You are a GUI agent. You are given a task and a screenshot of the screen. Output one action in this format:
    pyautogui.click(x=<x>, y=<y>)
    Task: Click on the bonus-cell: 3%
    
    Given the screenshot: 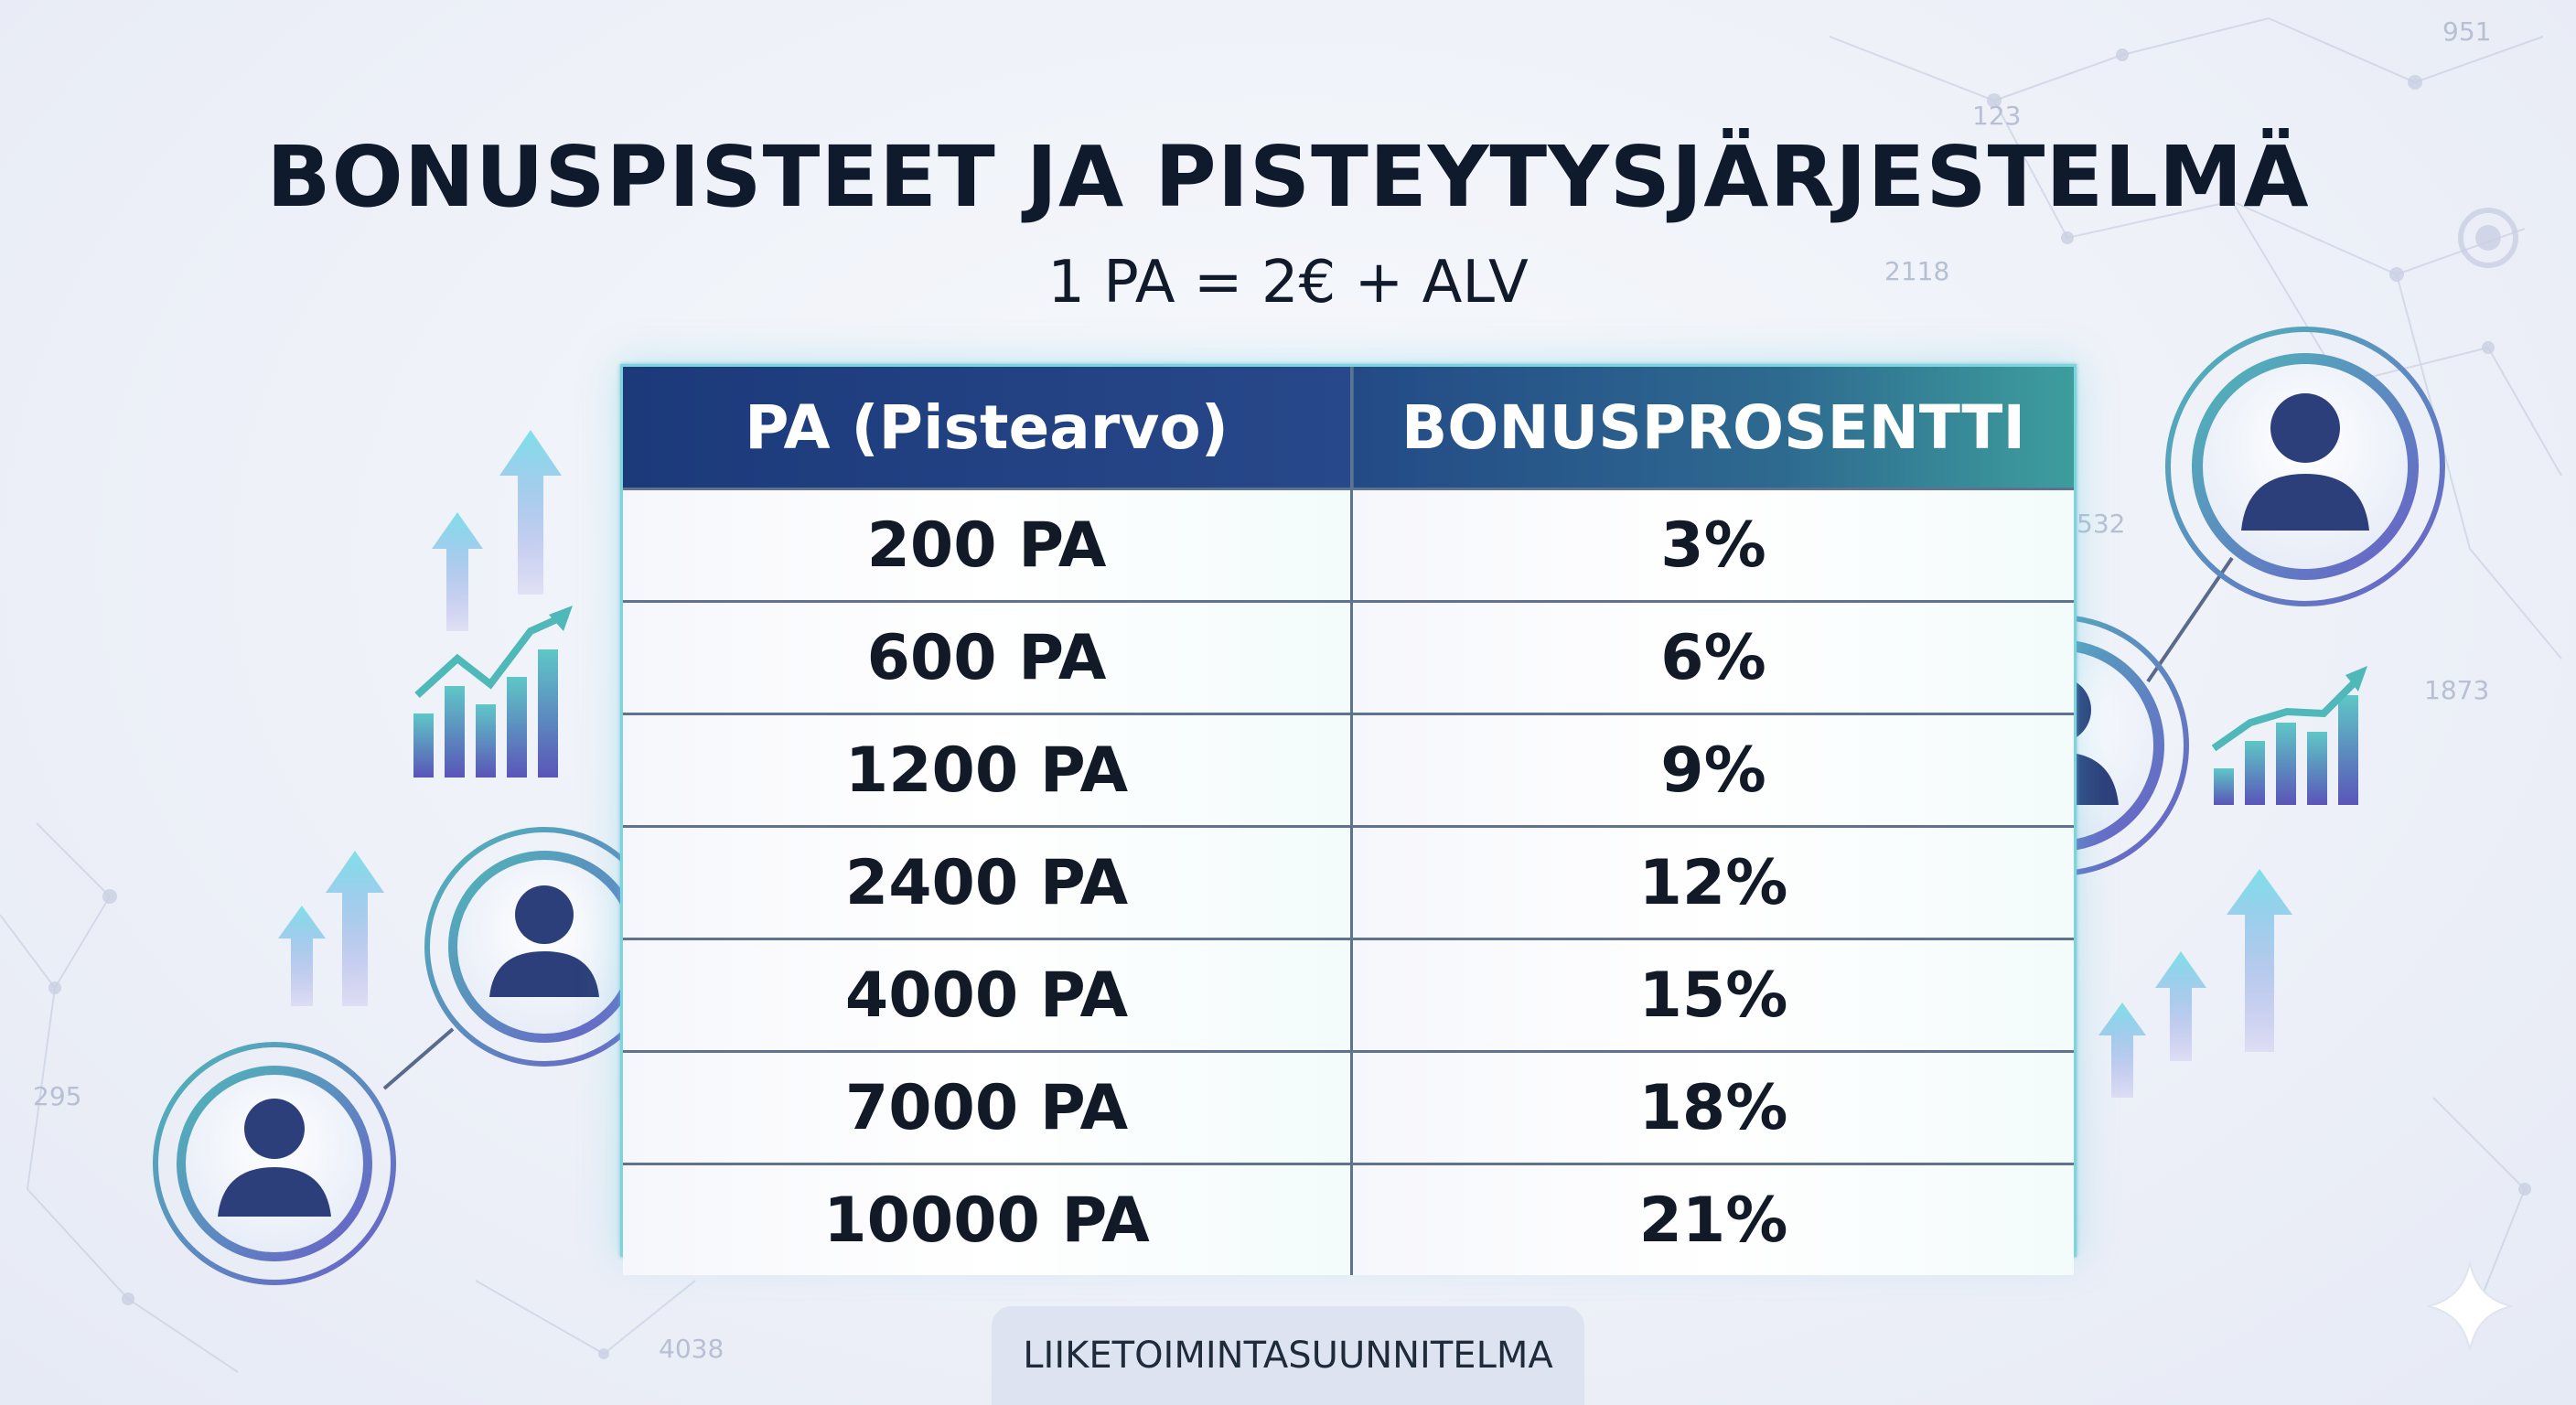 What is the action you would take?
    pyautogui.click(x=1713, y=545)
    